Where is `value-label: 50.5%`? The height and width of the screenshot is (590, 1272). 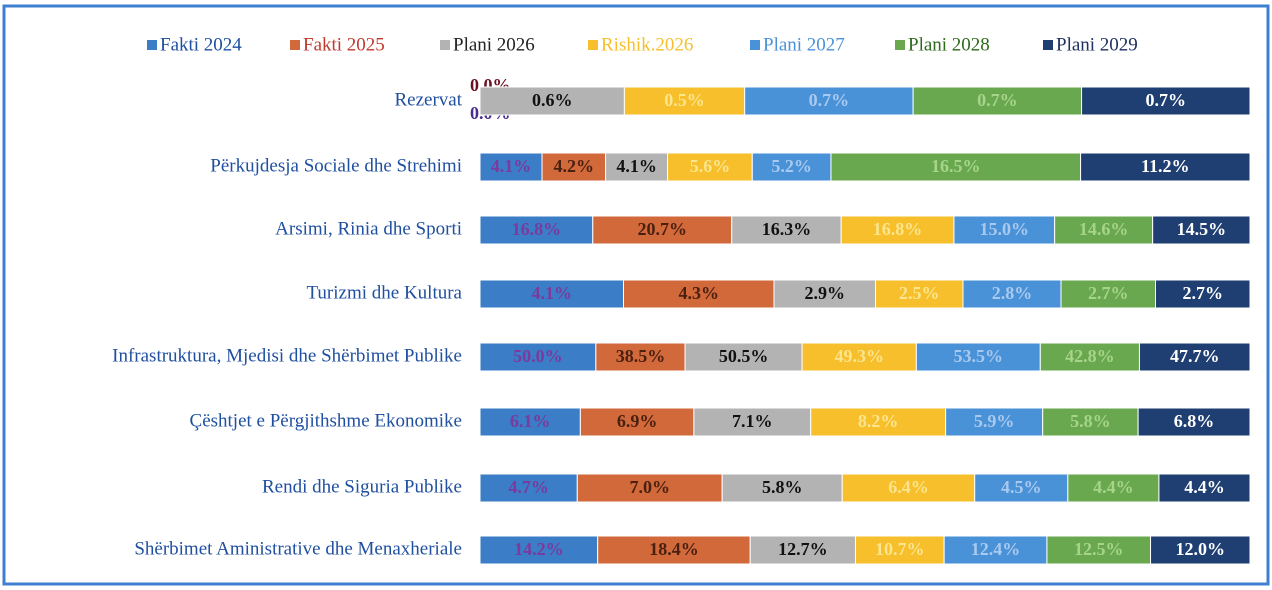 value-label: 50.5% is located at coordinates (744, 356).